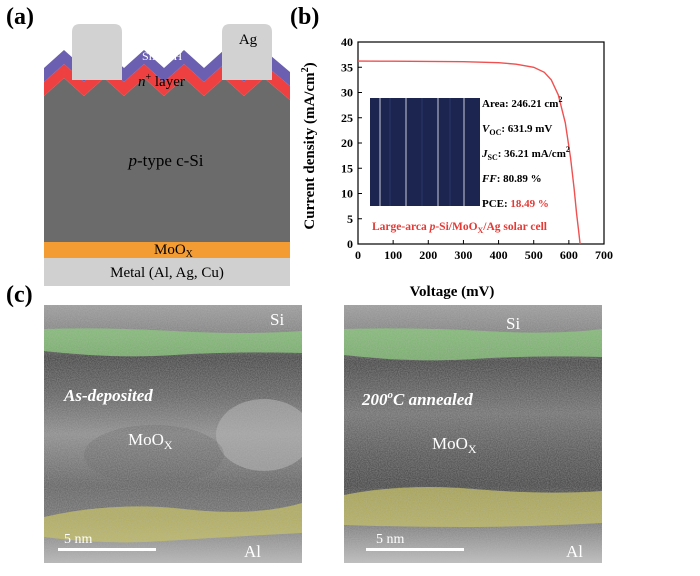 The height and width of the screenshot is (576, 700). Describe the element at coordinates (347, 67) in the screenshot. I see `y-tick-label: 35` at that location.